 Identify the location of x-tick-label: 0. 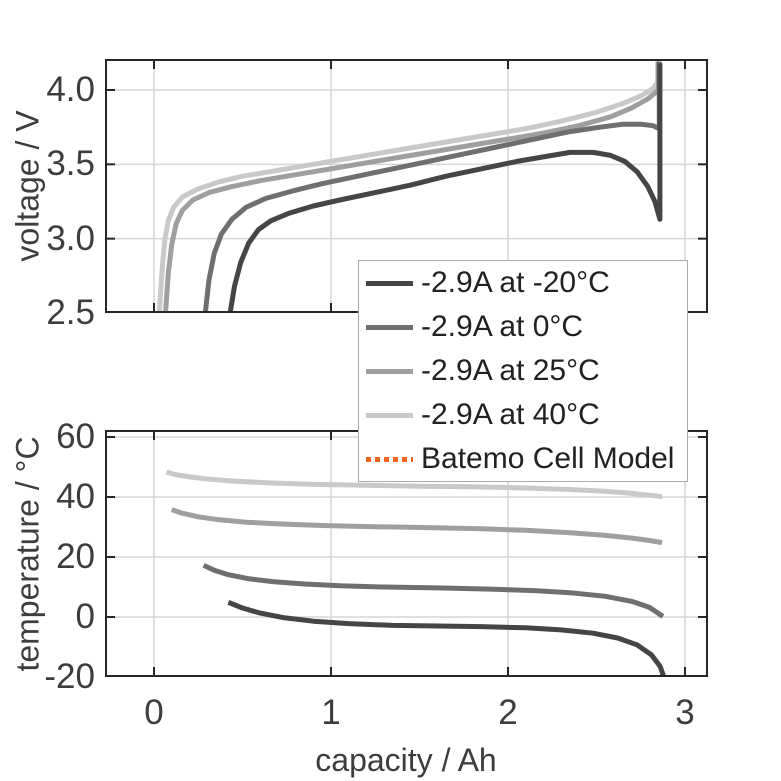
(154, 712).